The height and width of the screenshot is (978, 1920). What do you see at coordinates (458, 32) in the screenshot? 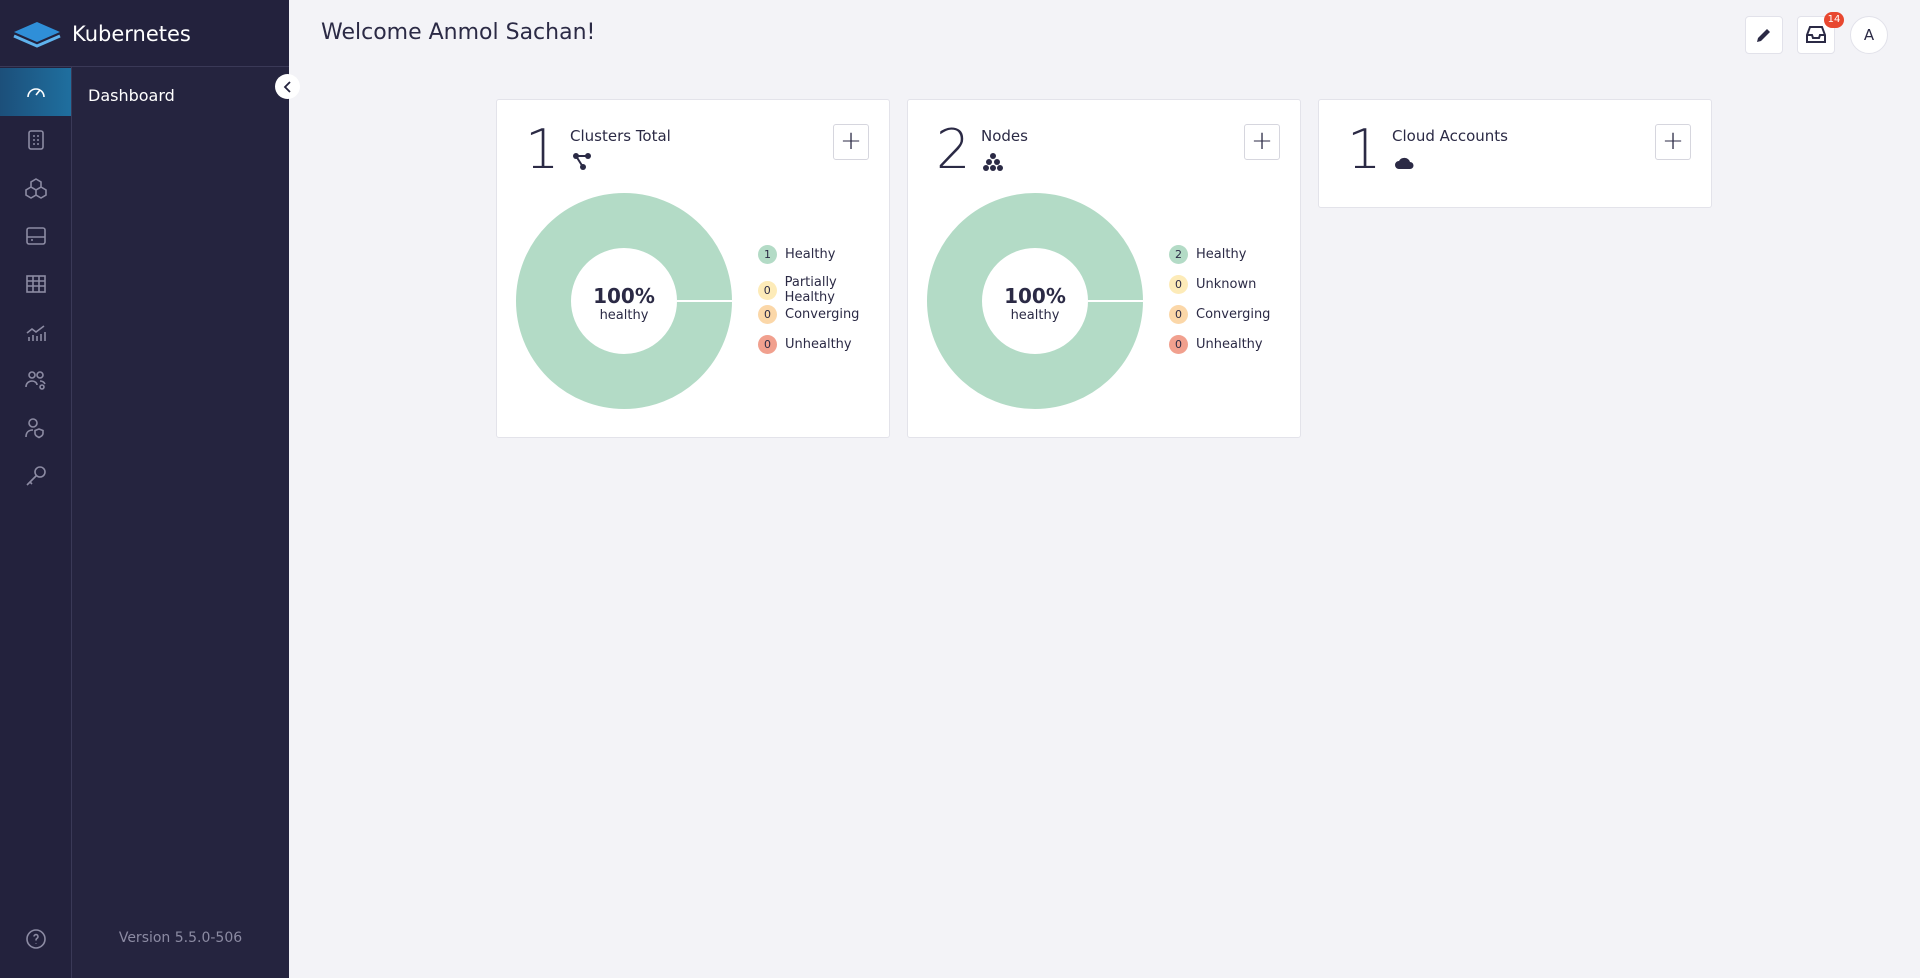
I see `welcome-title: Welcome Anmol Sachan!` at bounding box center [458, 32].